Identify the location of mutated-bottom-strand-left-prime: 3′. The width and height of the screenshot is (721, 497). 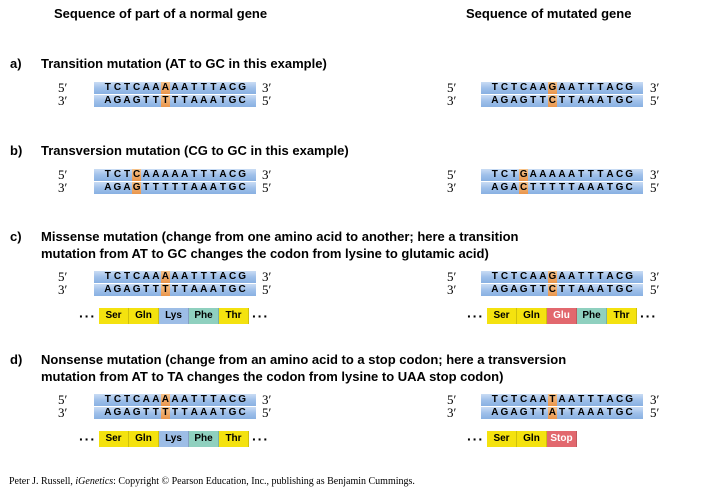
(452, 289).